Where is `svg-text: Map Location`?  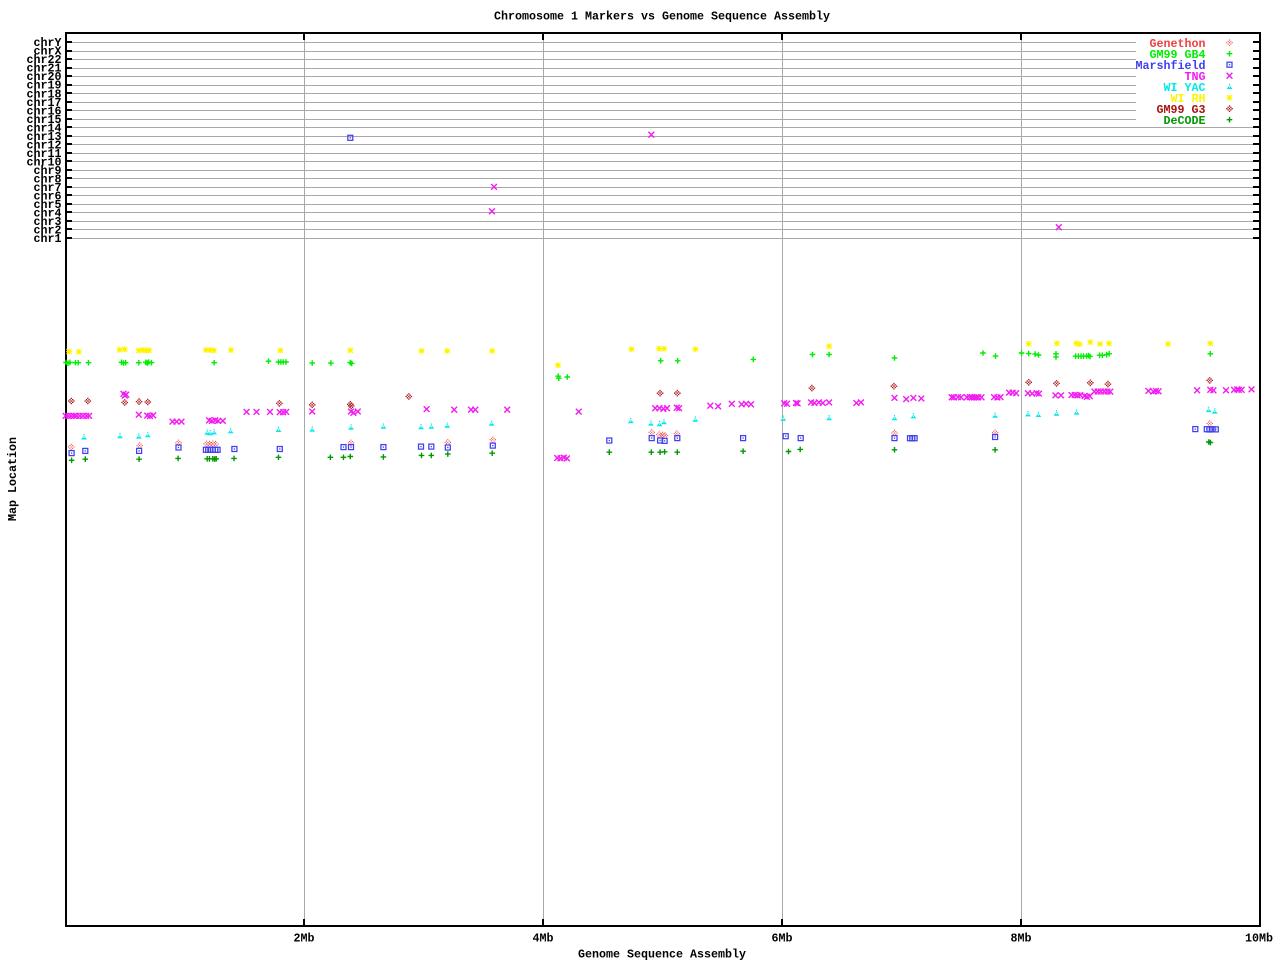
svg-text: Map Location is located at coordinates (13, 479).